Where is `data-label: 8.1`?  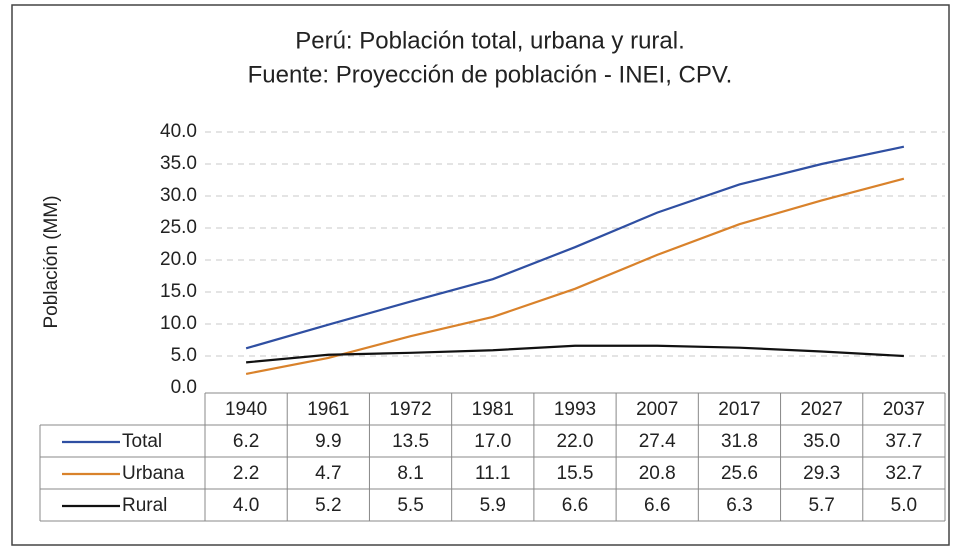
data-label: 8.1 is located at coordinates (410, 473).